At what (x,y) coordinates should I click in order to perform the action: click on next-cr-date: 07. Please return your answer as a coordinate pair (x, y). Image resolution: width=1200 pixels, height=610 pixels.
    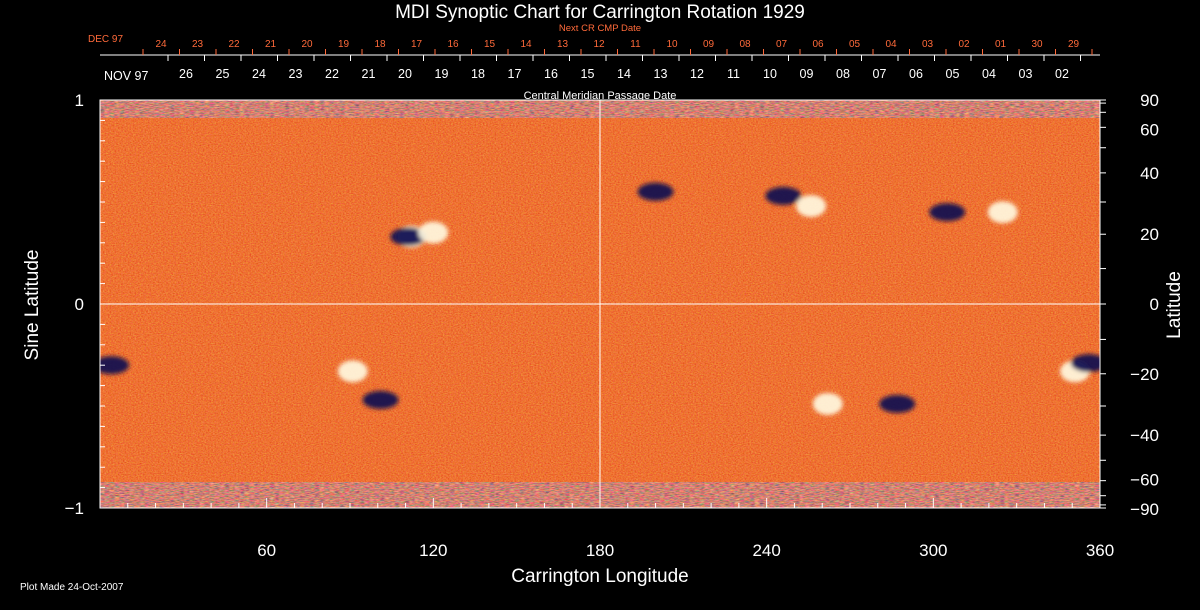
    Looking at the image, I should click on (782, 44).